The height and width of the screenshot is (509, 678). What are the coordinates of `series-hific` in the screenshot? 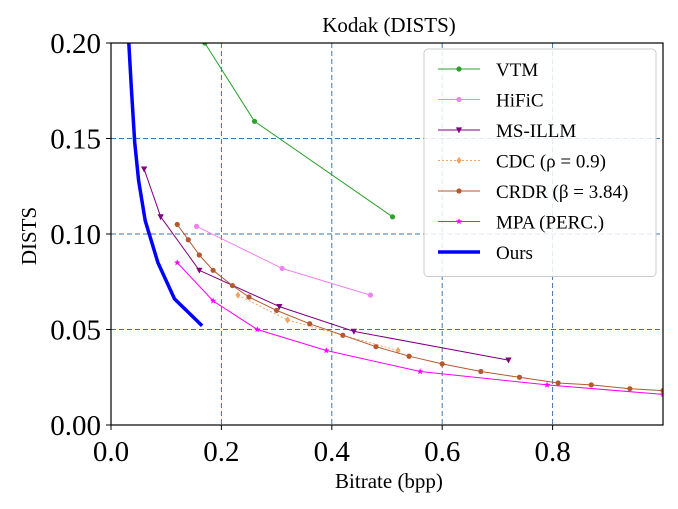 It's located at (283, 260).